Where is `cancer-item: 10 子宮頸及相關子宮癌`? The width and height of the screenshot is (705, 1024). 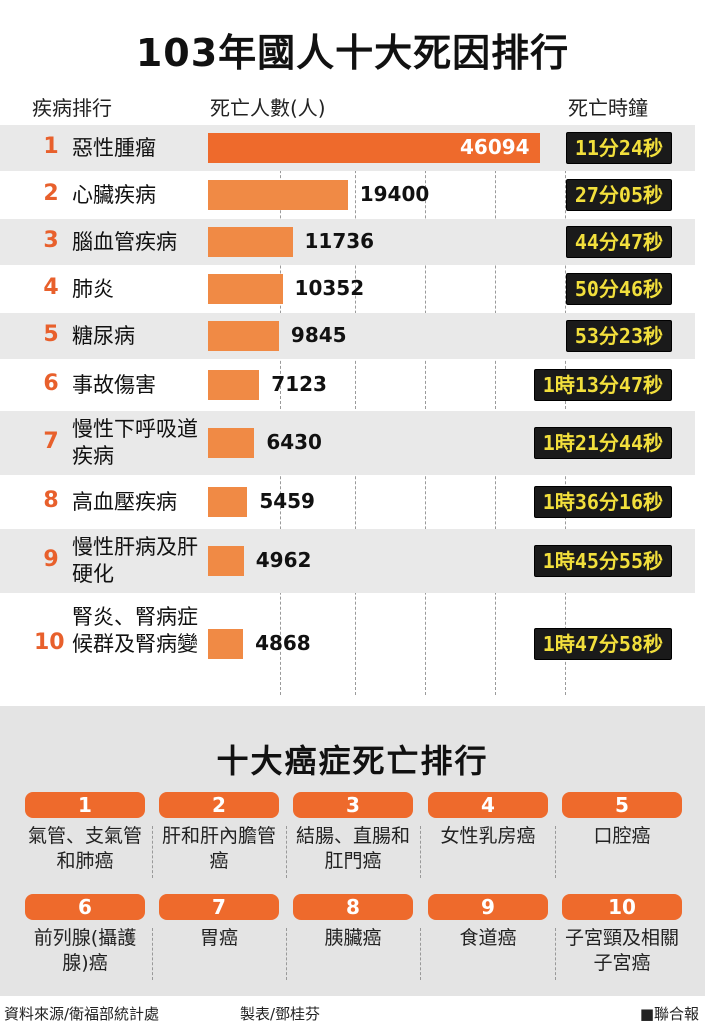 cancer-item: 10 子宮頸及相關子宮癌 is located at coordinates (622, 935).